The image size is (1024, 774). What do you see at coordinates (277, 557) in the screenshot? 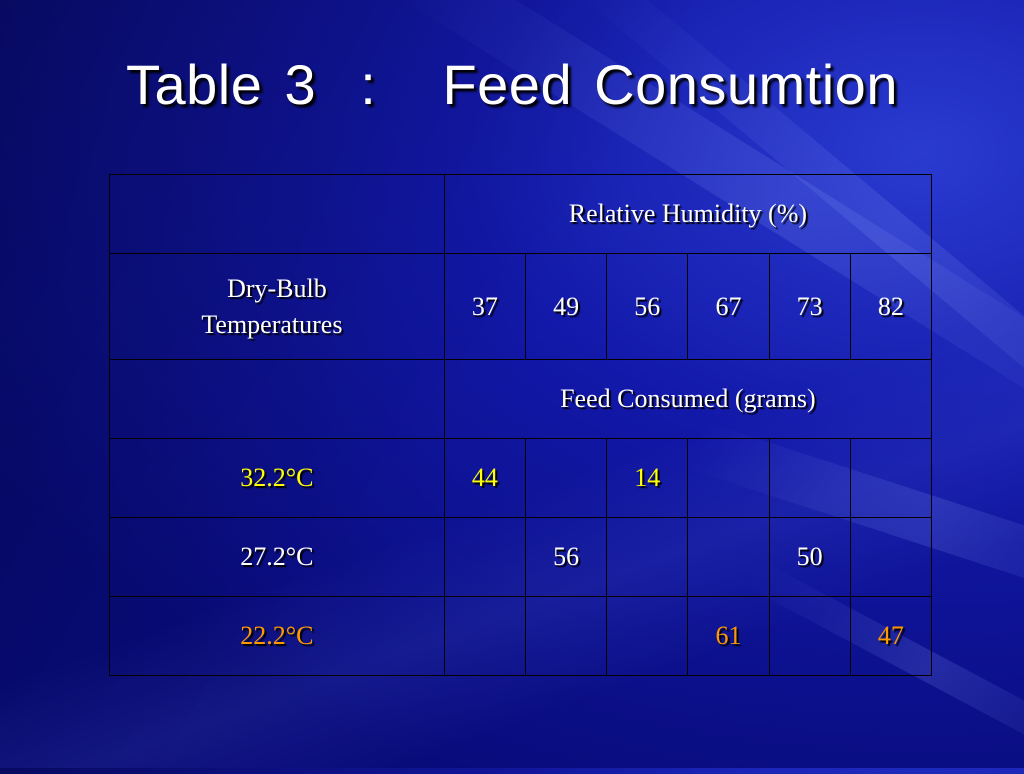
I see `temperature-label: 27.2°C` at bounding box center [277, 557].